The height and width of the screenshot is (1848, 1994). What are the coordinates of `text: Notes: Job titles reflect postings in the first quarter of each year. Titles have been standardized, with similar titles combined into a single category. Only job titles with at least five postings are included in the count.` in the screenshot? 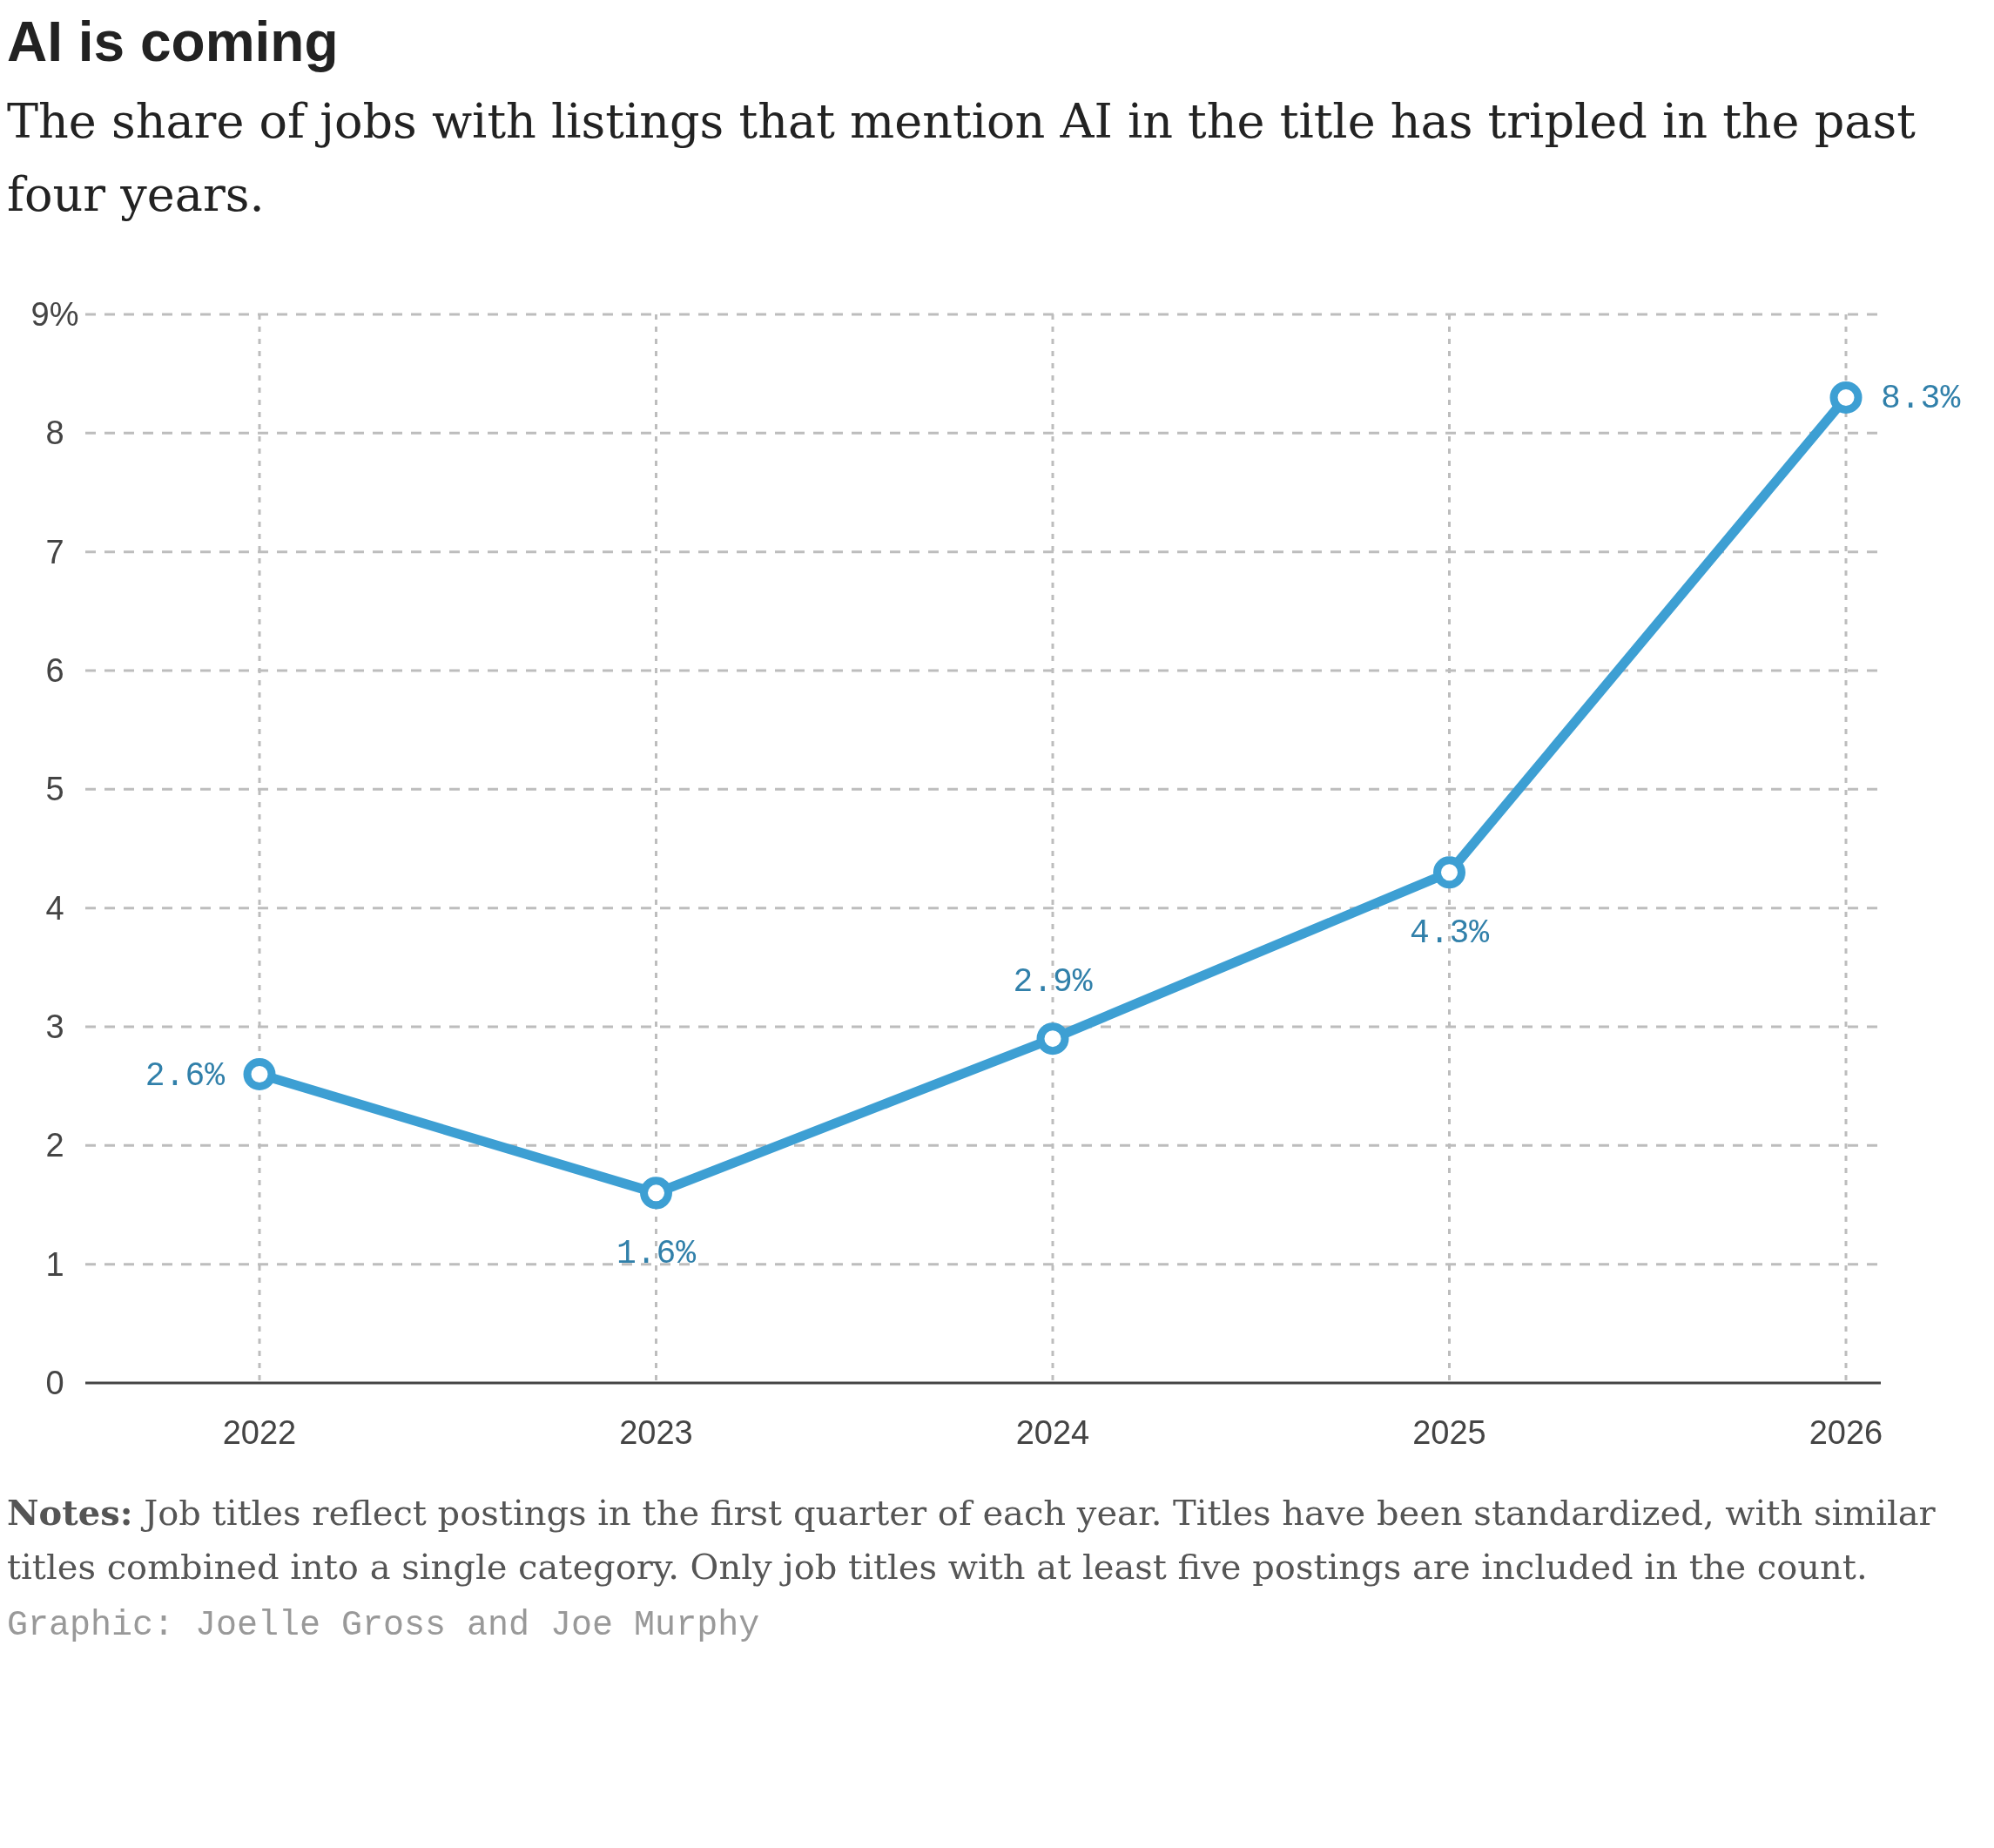 It's located at (972, 1539).